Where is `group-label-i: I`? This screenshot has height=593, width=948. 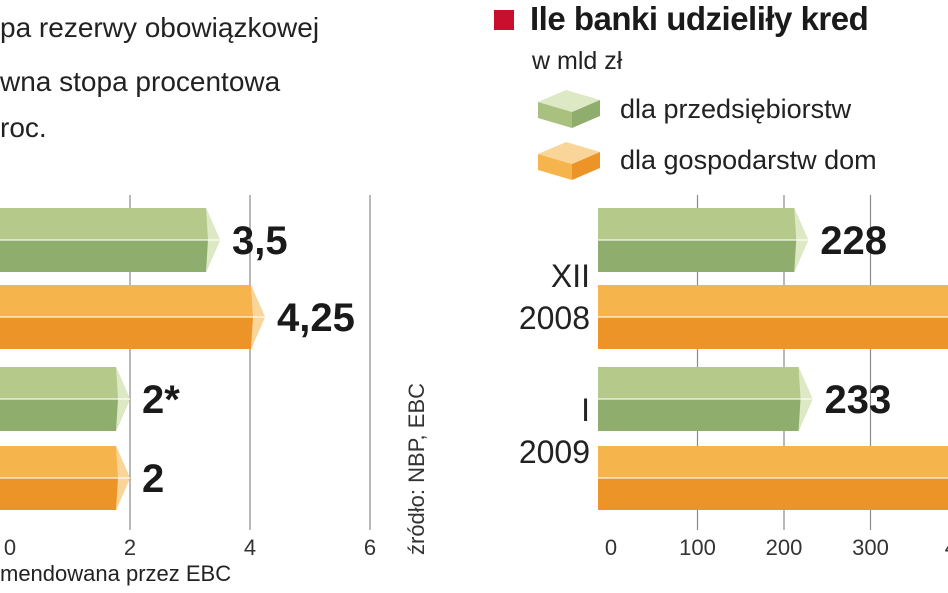 group-label-i: I is located at coordinates (585, 410).